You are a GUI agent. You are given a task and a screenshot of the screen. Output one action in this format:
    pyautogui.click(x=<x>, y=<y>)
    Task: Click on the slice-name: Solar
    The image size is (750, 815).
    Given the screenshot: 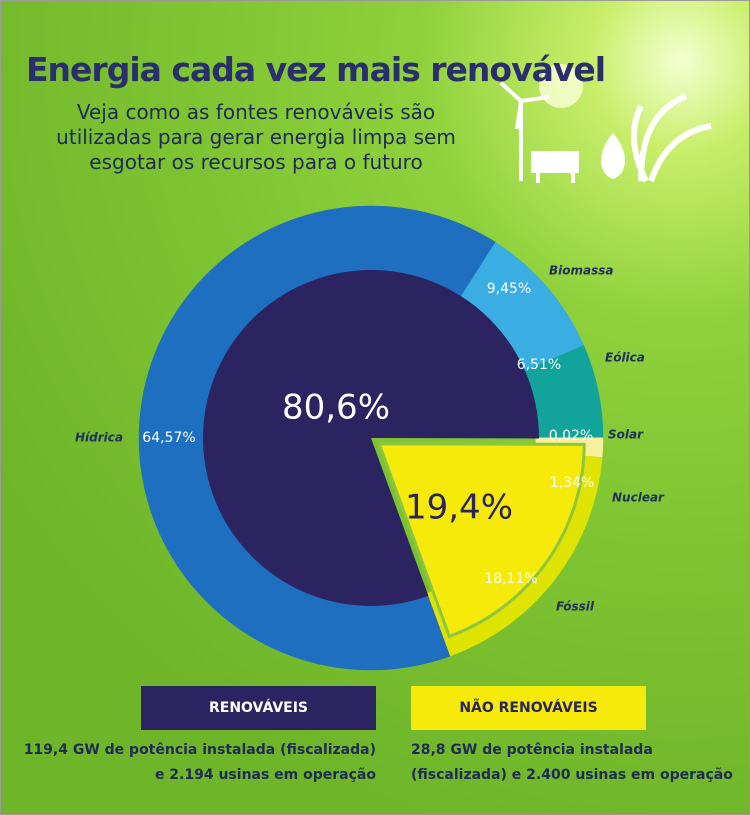 What is the action you would take?
    pyautogui.click(x=626, y=435)
    